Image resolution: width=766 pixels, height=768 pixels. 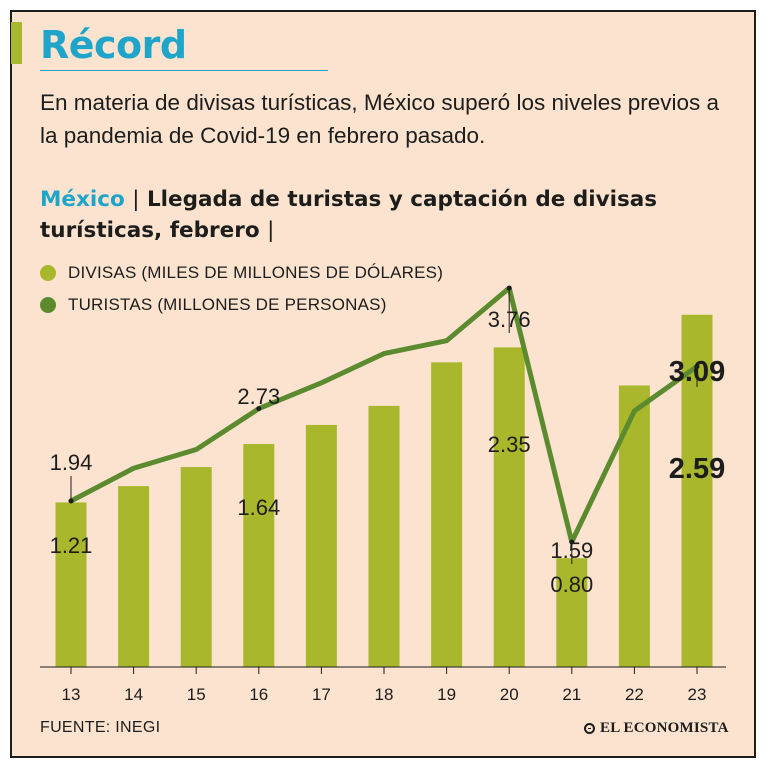 What do you see at coordinates (48, 305) in the screenshot?
I see `legend-dot-turistas-icon` at bounding box center [48, 305].